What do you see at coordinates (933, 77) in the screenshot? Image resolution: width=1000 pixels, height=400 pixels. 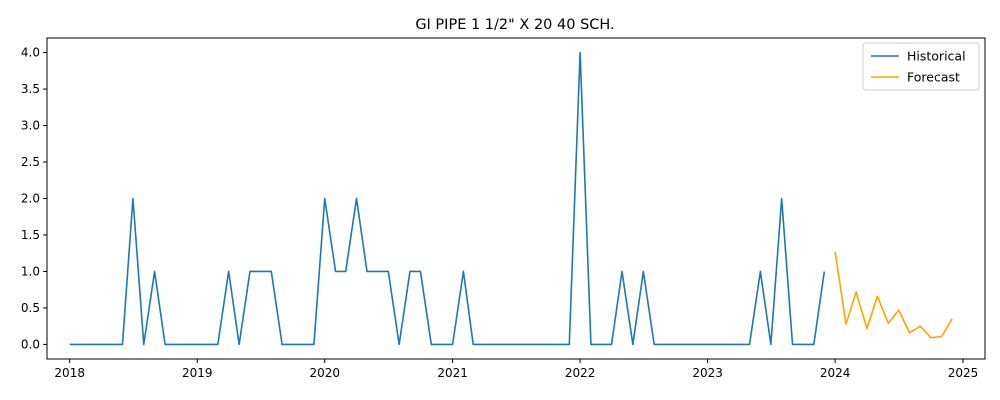 I see `legend-label-forecast: Forecast` at bounding box center [933, 77].